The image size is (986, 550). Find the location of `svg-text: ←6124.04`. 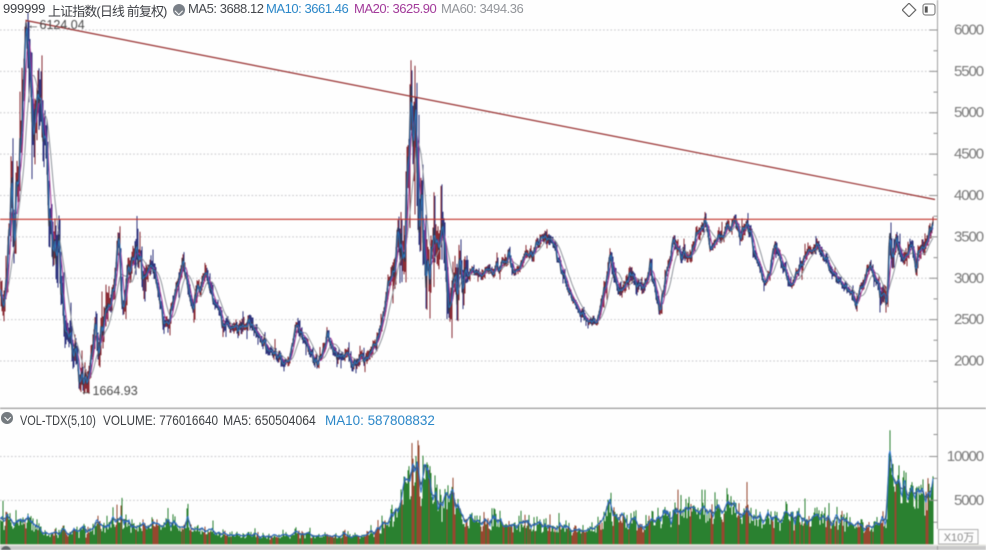

svg-text: ←6124.04 is located at coordinates (56, 25).